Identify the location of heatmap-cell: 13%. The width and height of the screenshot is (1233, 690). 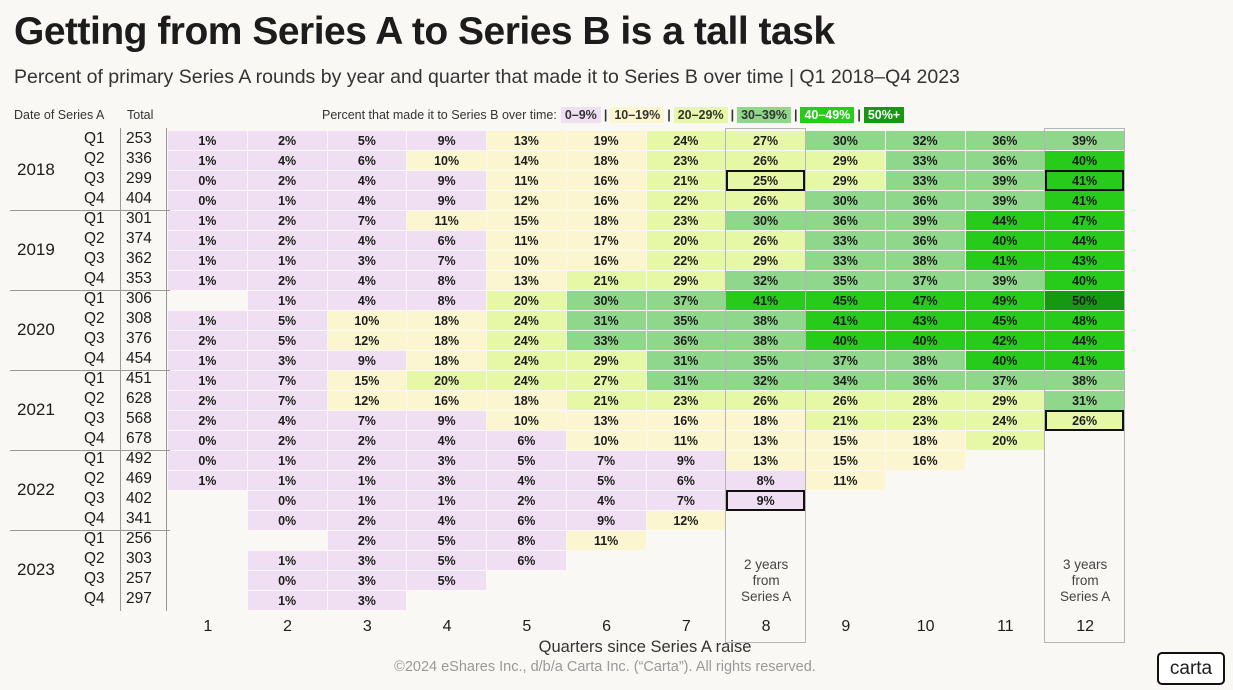
(526, 280).